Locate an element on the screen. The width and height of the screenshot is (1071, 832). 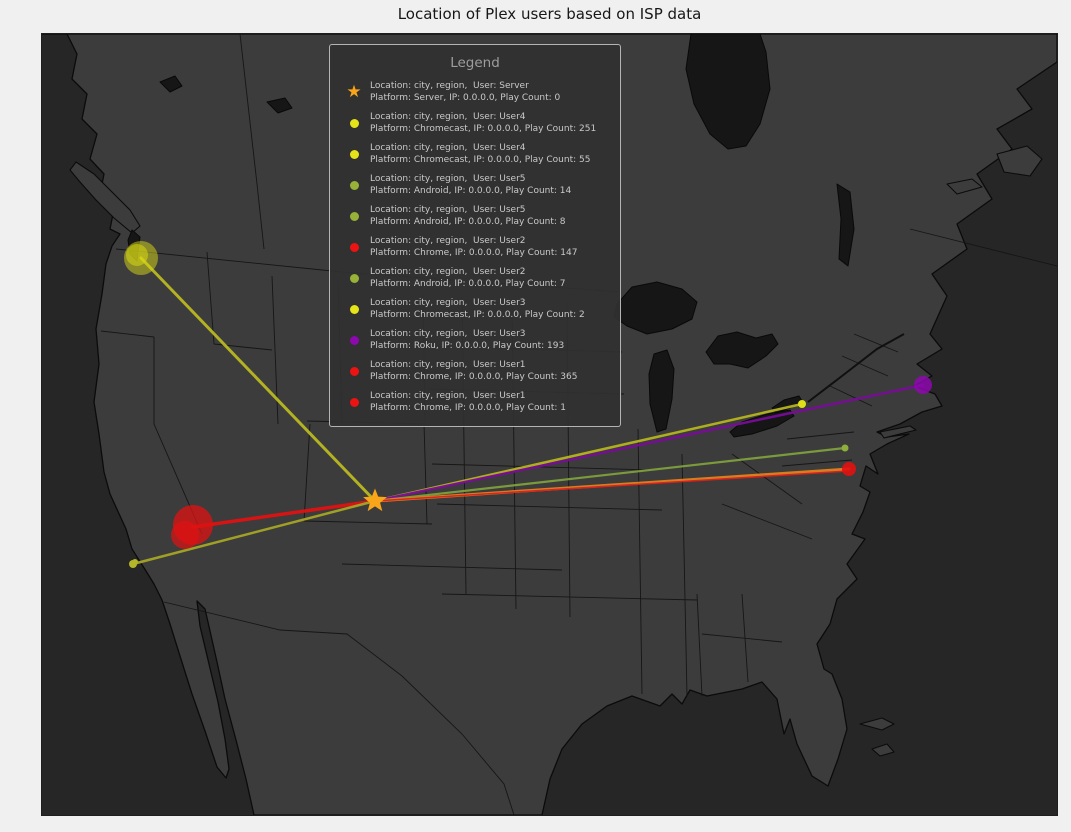
legend-title: Legend is located at coordinates (475, 63).